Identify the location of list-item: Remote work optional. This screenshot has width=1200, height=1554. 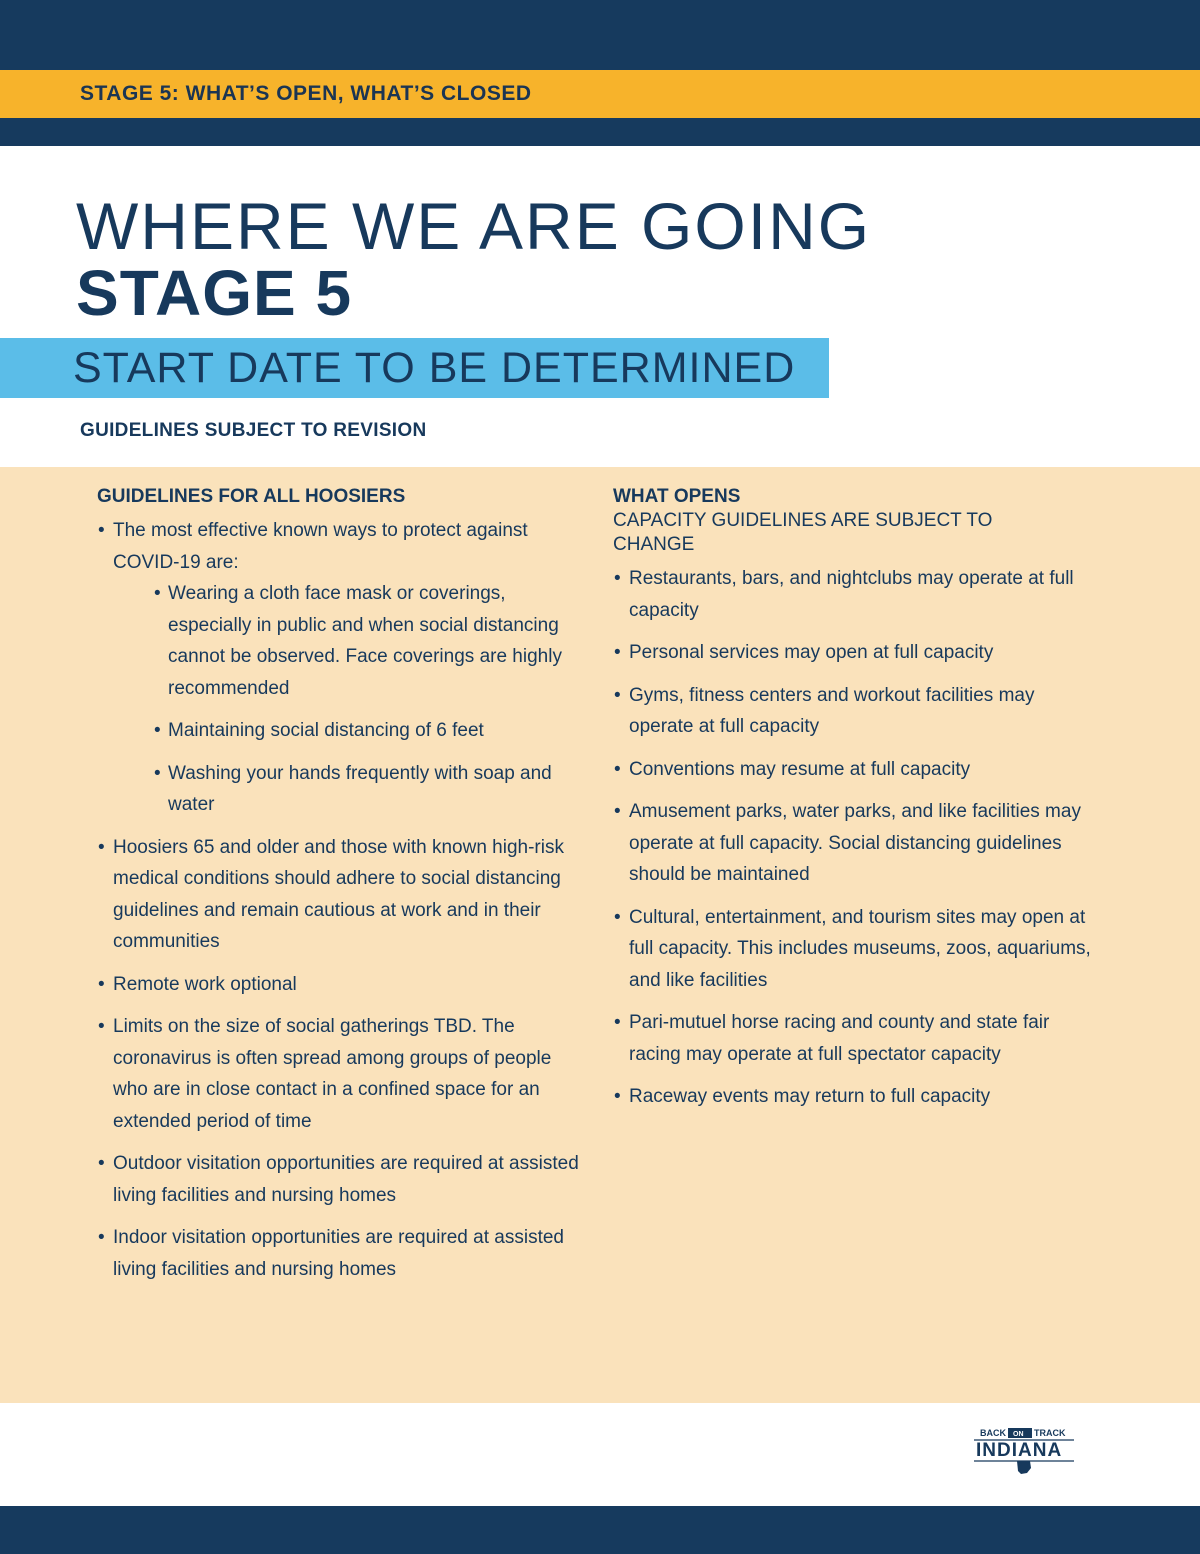
(342, 985).